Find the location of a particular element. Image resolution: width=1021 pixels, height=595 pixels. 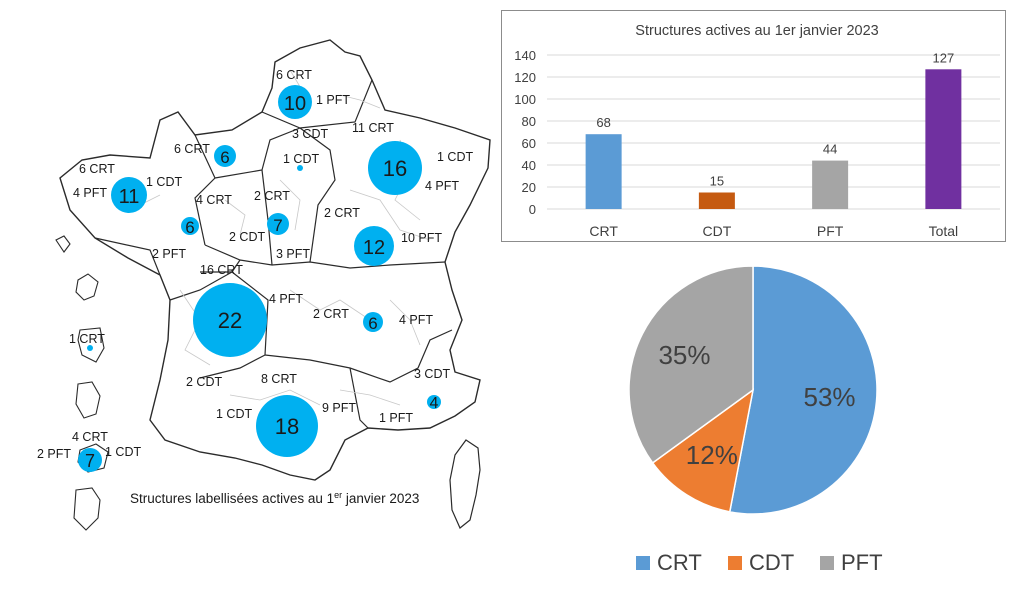

bar-data-label: 15 is located at coordinates (717, 181).